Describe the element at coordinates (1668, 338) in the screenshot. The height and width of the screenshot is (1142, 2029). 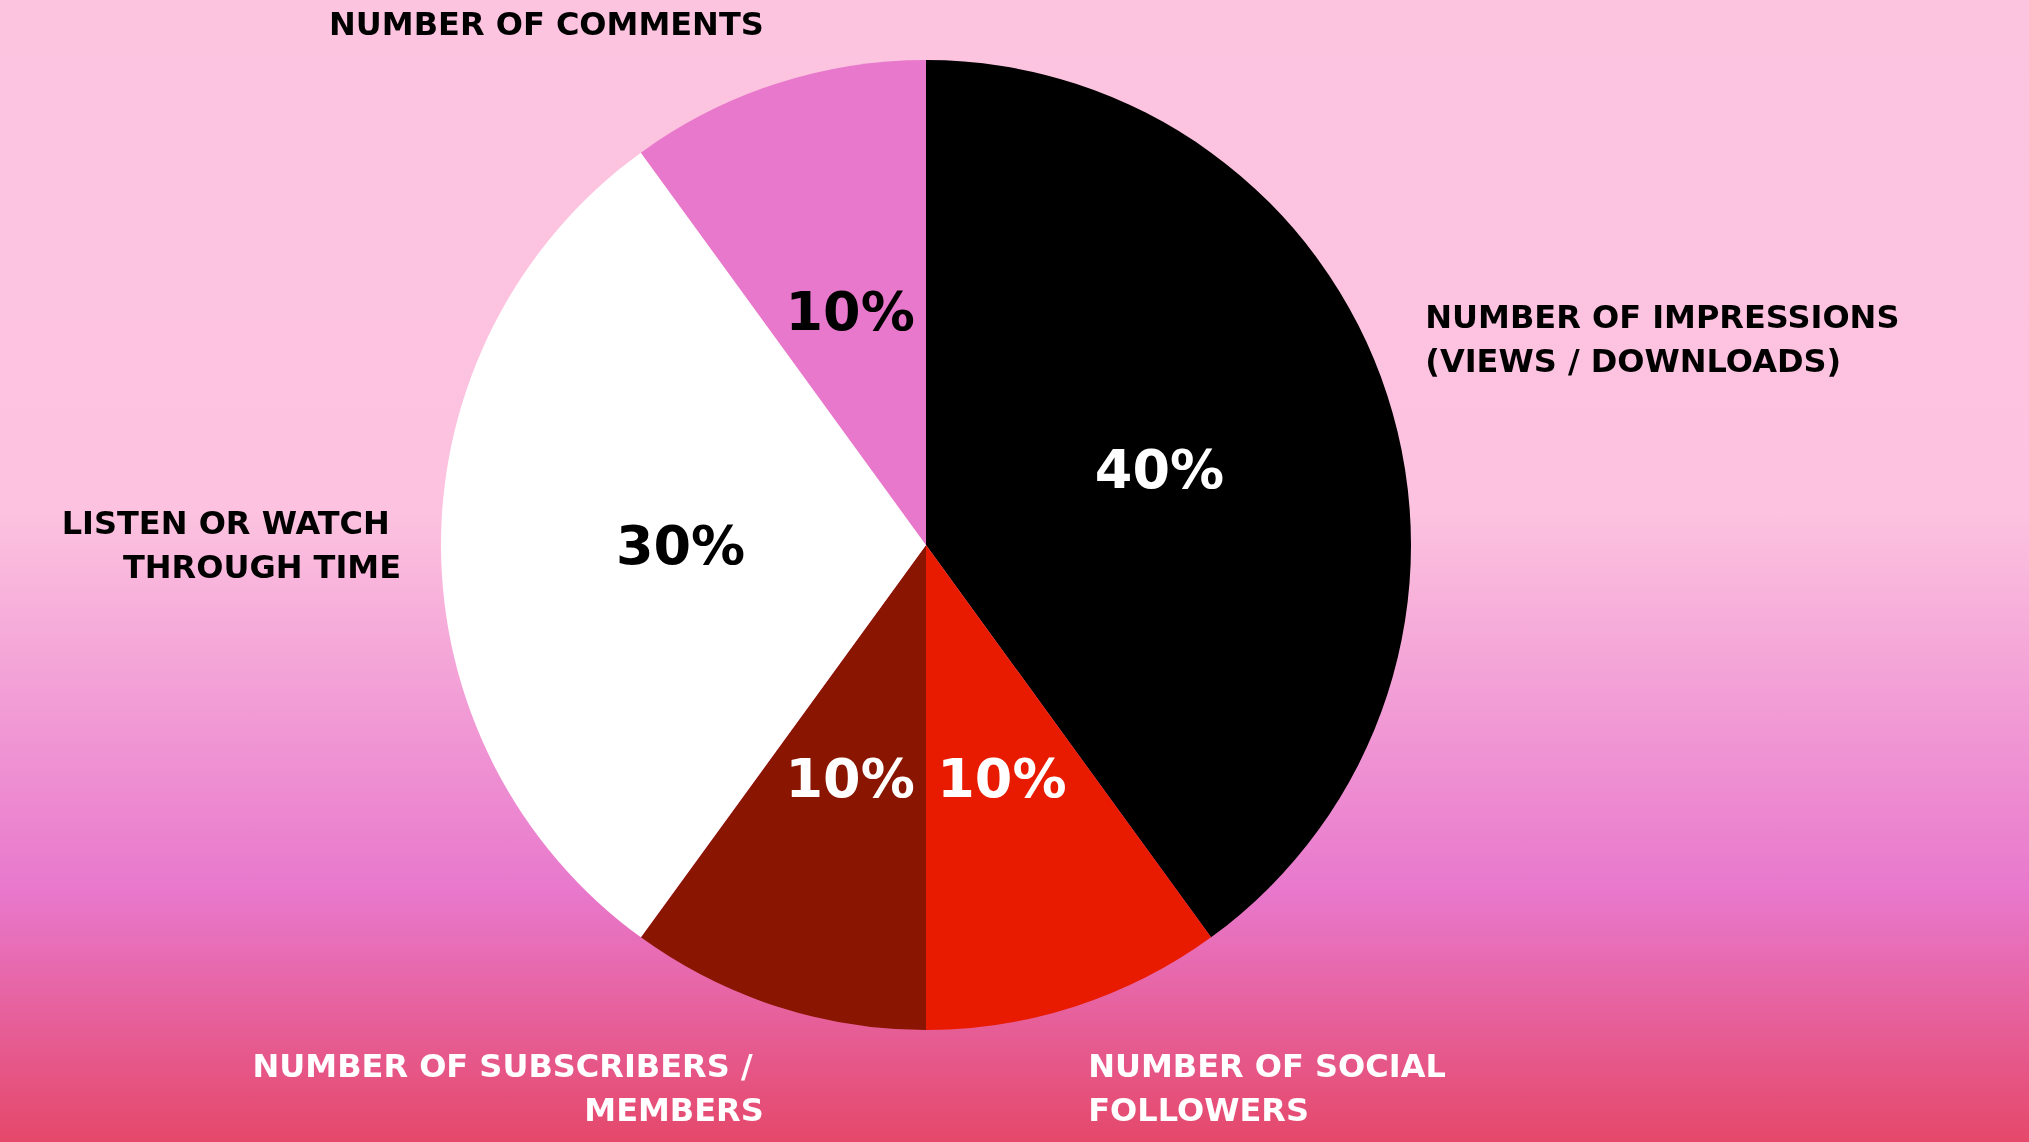
I see `slice-label: NUMBER OF IMPRESSIONS (VIEWS / DOWNLOADS)` at that location.